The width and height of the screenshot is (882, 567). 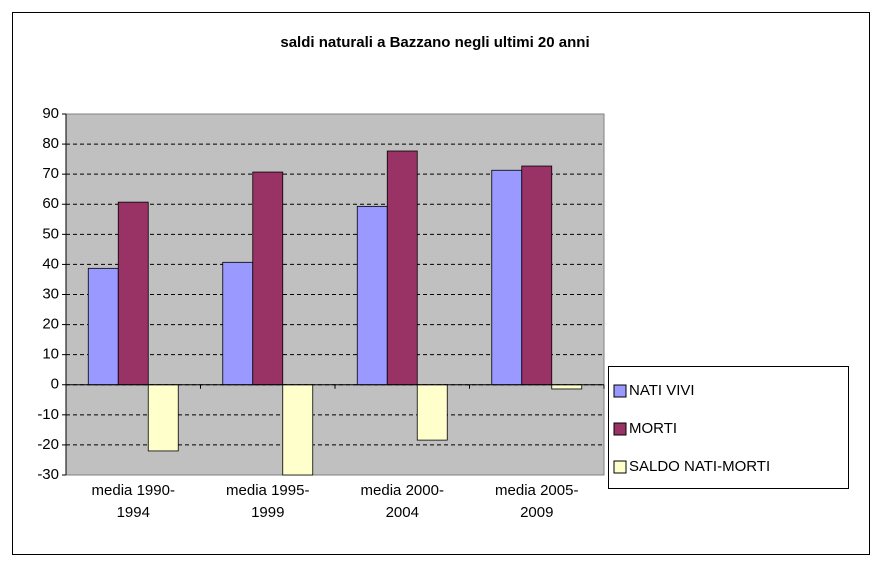 I want to click on y-tick-label: 30, so click(x=50, y=293).